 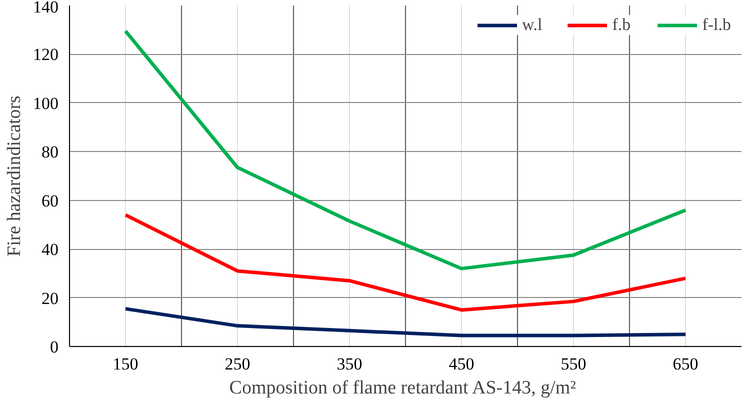 What do you see at coordinates (45, 8) in the screenshot?
I see `y-tick-label: 140` at bounding box center [45, 8].